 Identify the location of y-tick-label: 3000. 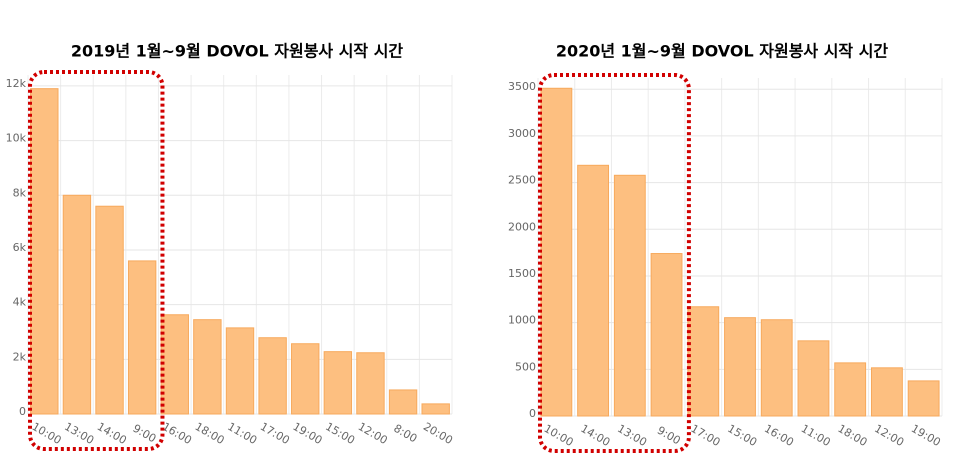
(522, 133).